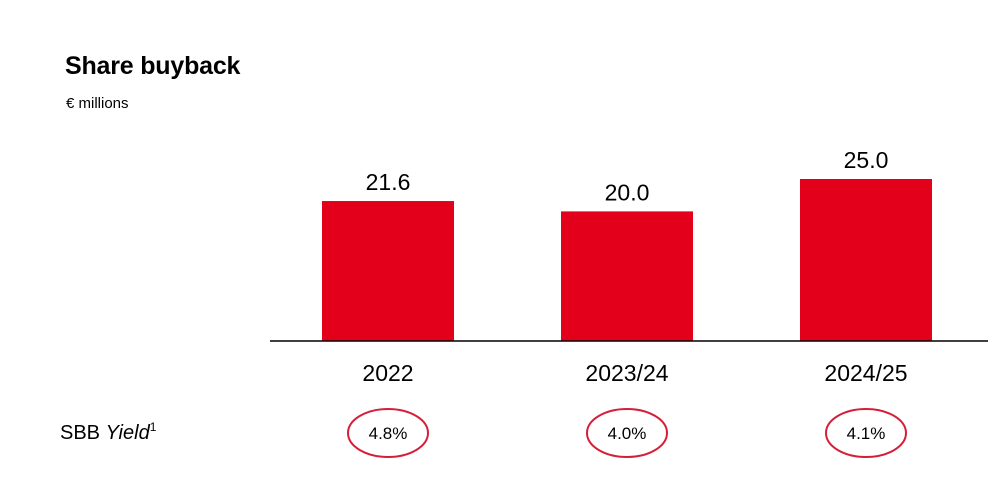 The height and width of the screenshot is (478, 1006). I want to click on yield-value-0: 4.8%, so click(388, 433).